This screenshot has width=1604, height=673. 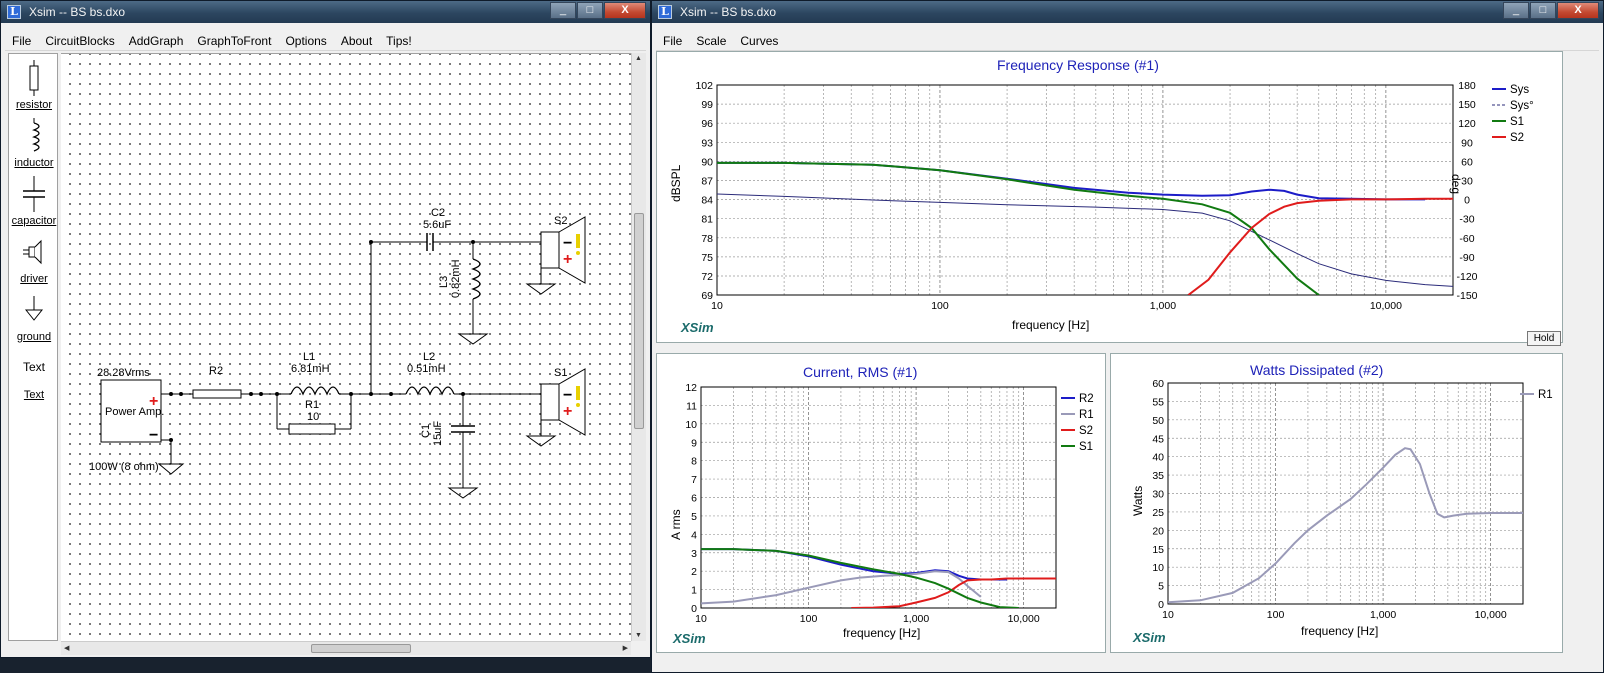 What do you see at coordinates (550, 250) in the screenshot?
I see `s2-driver` at bounding box center [550, 250].